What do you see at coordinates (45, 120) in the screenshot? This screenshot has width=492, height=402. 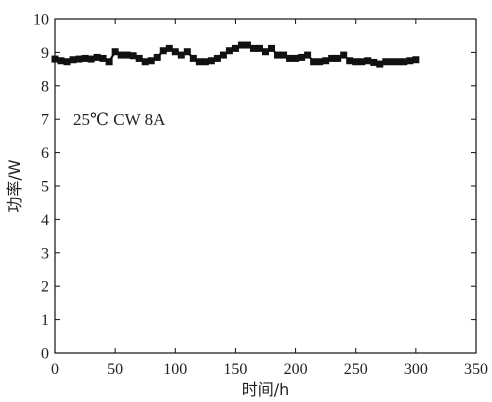 I see `y-tick-label: 7` at bounding box center [45, 120].